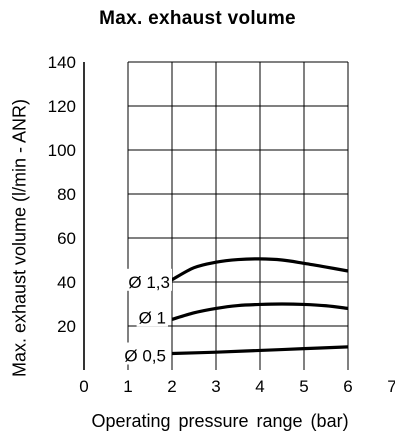 The image size is (395, 439). I want to click on y-tick-label: 100, so click(62, 150).